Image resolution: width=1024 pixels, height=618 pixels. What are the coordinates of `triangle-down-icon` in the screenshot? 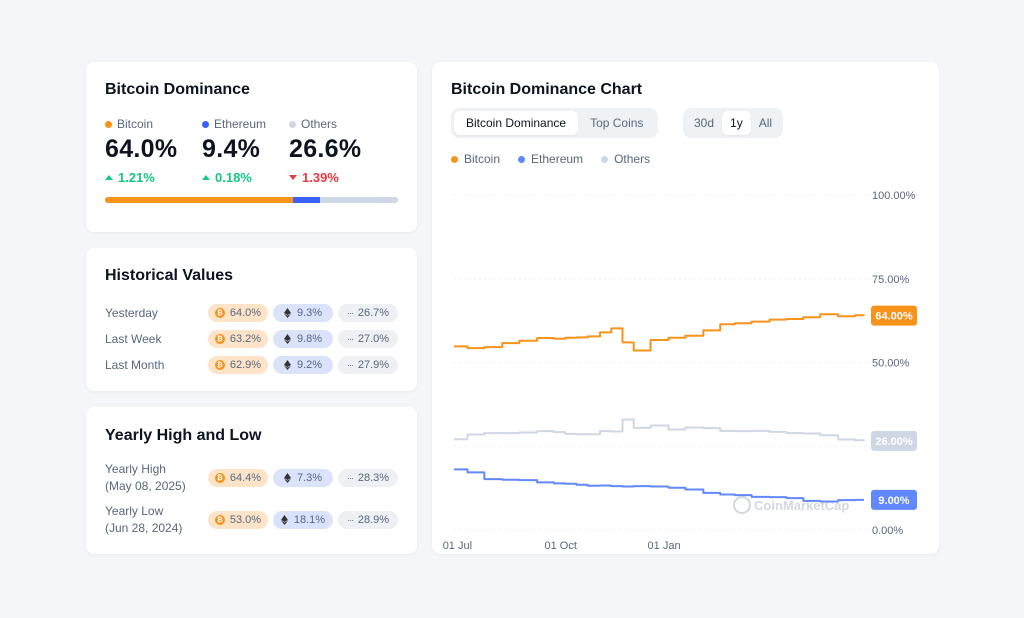 It's located at (293, 177).